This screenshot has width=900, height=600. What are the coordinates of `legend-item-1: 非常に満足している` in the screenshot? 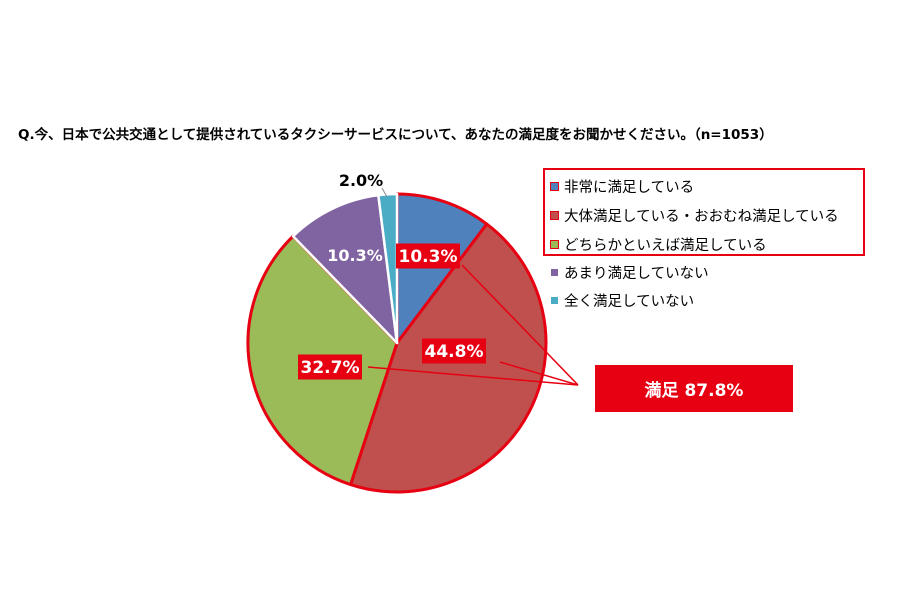 It's located at (622, 186).